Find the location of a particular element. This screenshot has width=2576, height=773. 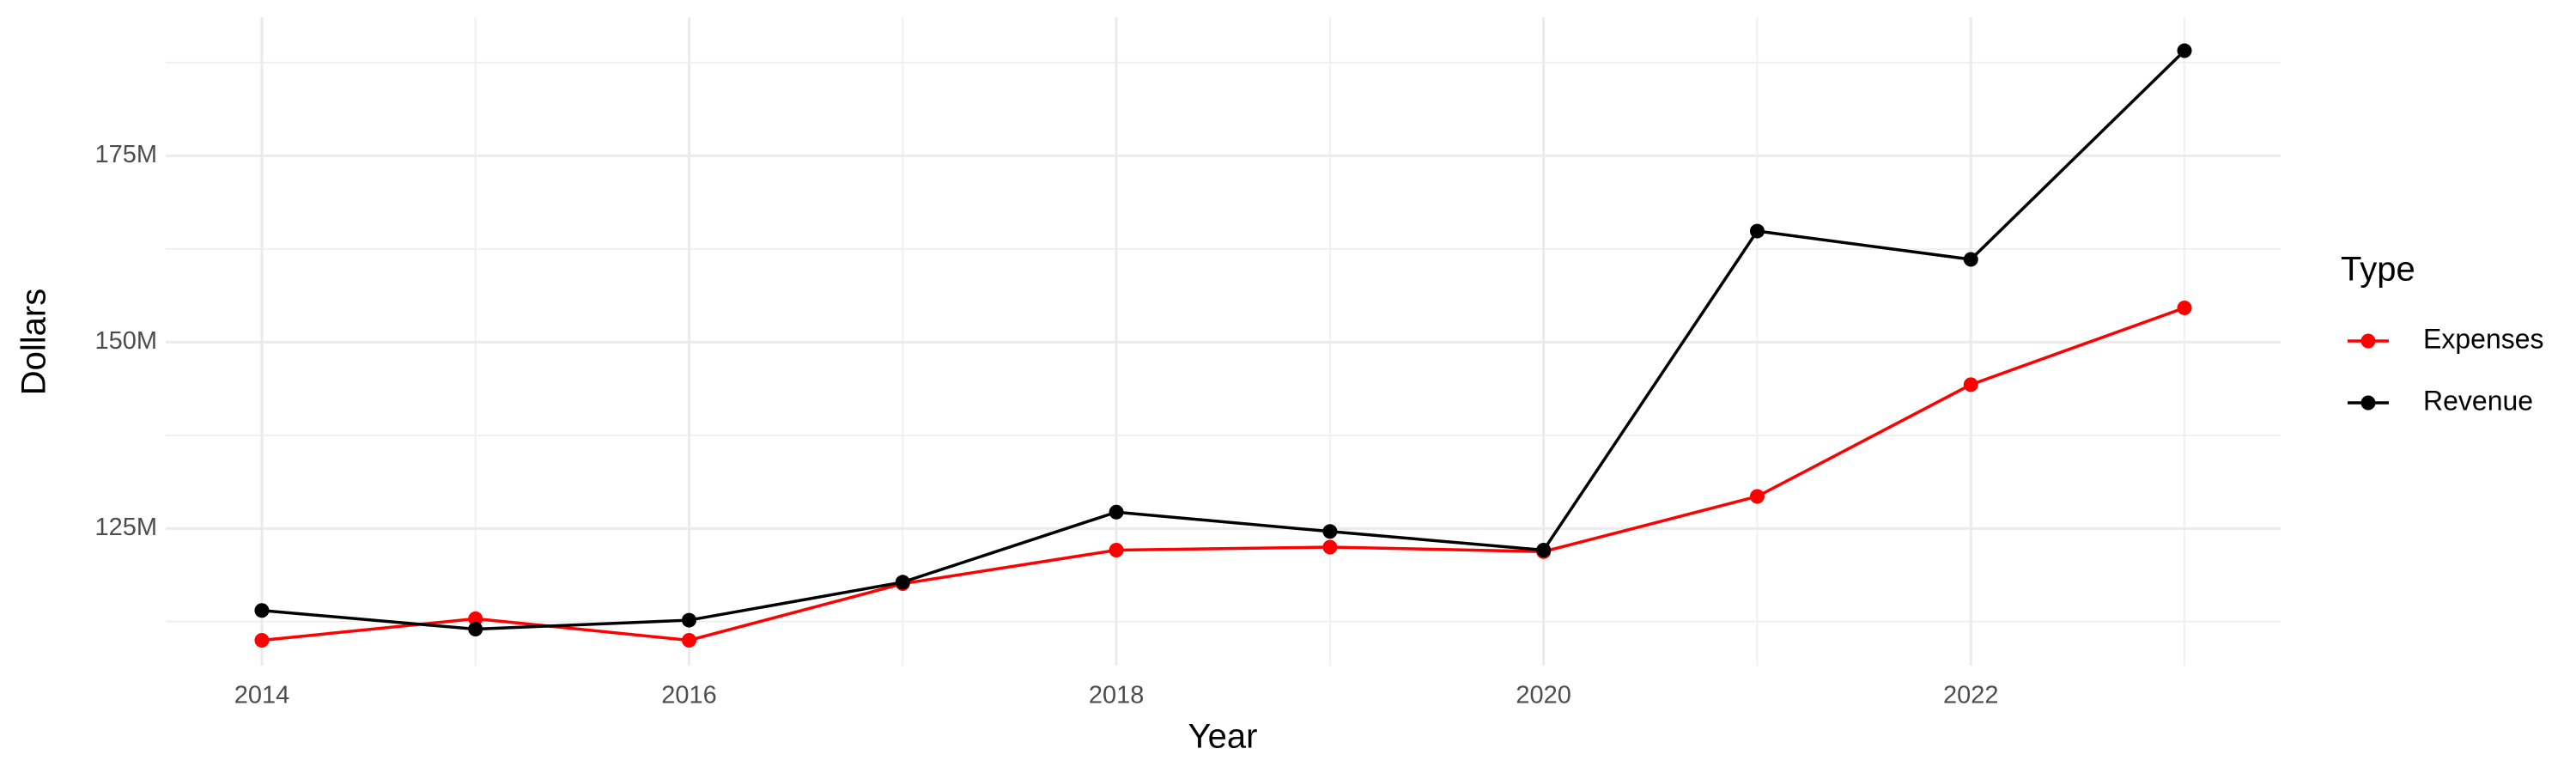

y-axis-title: Dollars is located at coordinates (34, 342).